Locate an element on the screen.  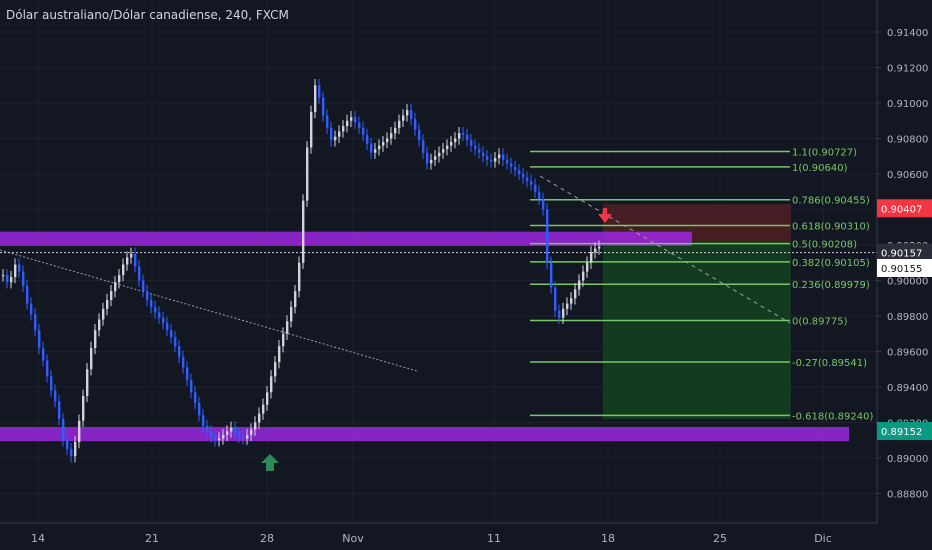
resistance-zone is located at coordinates (346, 238).